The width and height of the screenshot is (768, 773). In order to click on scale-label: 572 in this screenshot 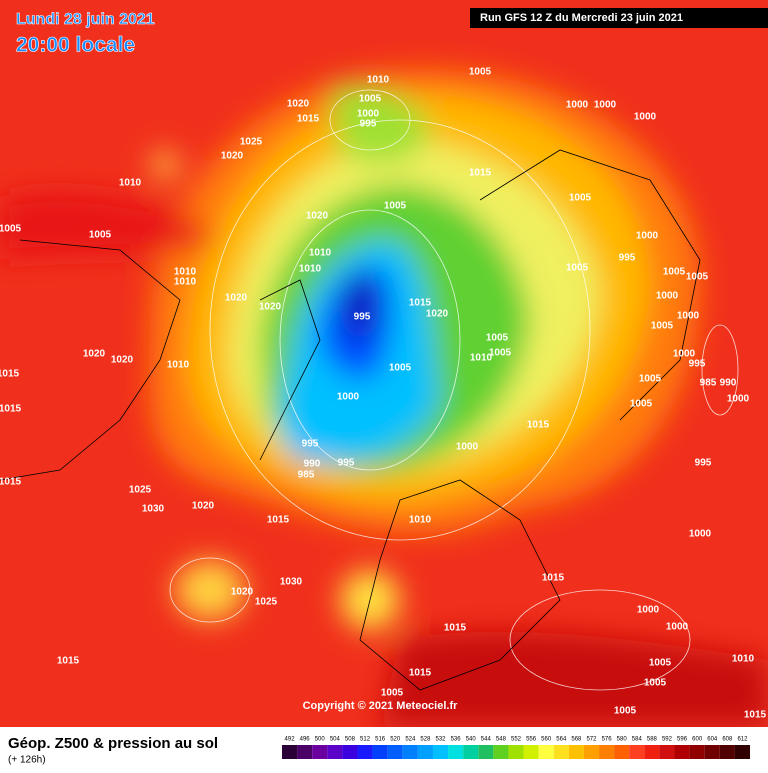, I will do `click(591, 740)`.